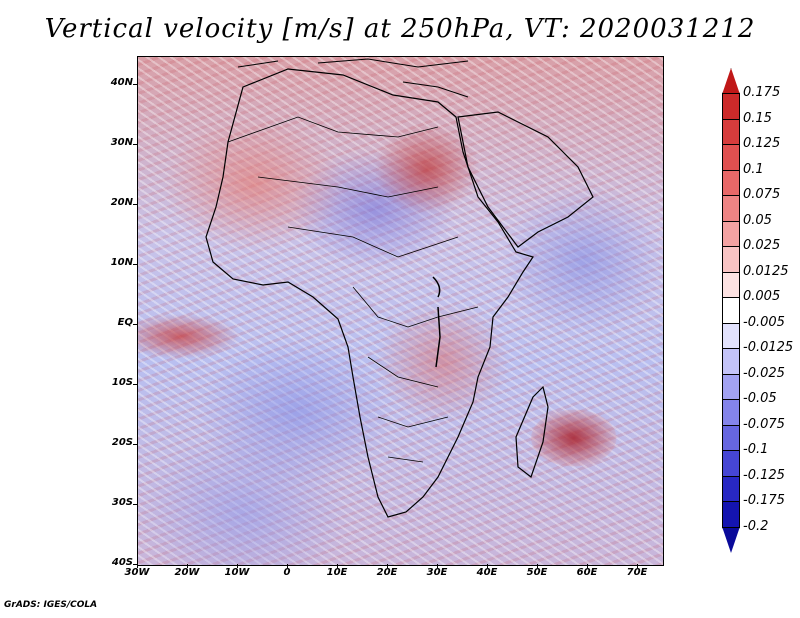 The width and height of the screenshot is (800, 618). Describe the element at coordinates (122, 562) in the screenshot. I see `lat-tick-label: 40S` at that location.